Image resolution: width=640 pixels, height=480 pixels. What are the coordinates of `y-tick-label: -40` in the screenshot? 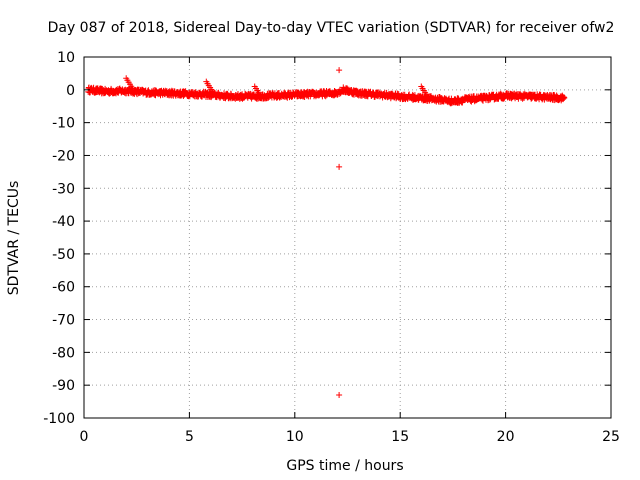 It's located at (63, 222).